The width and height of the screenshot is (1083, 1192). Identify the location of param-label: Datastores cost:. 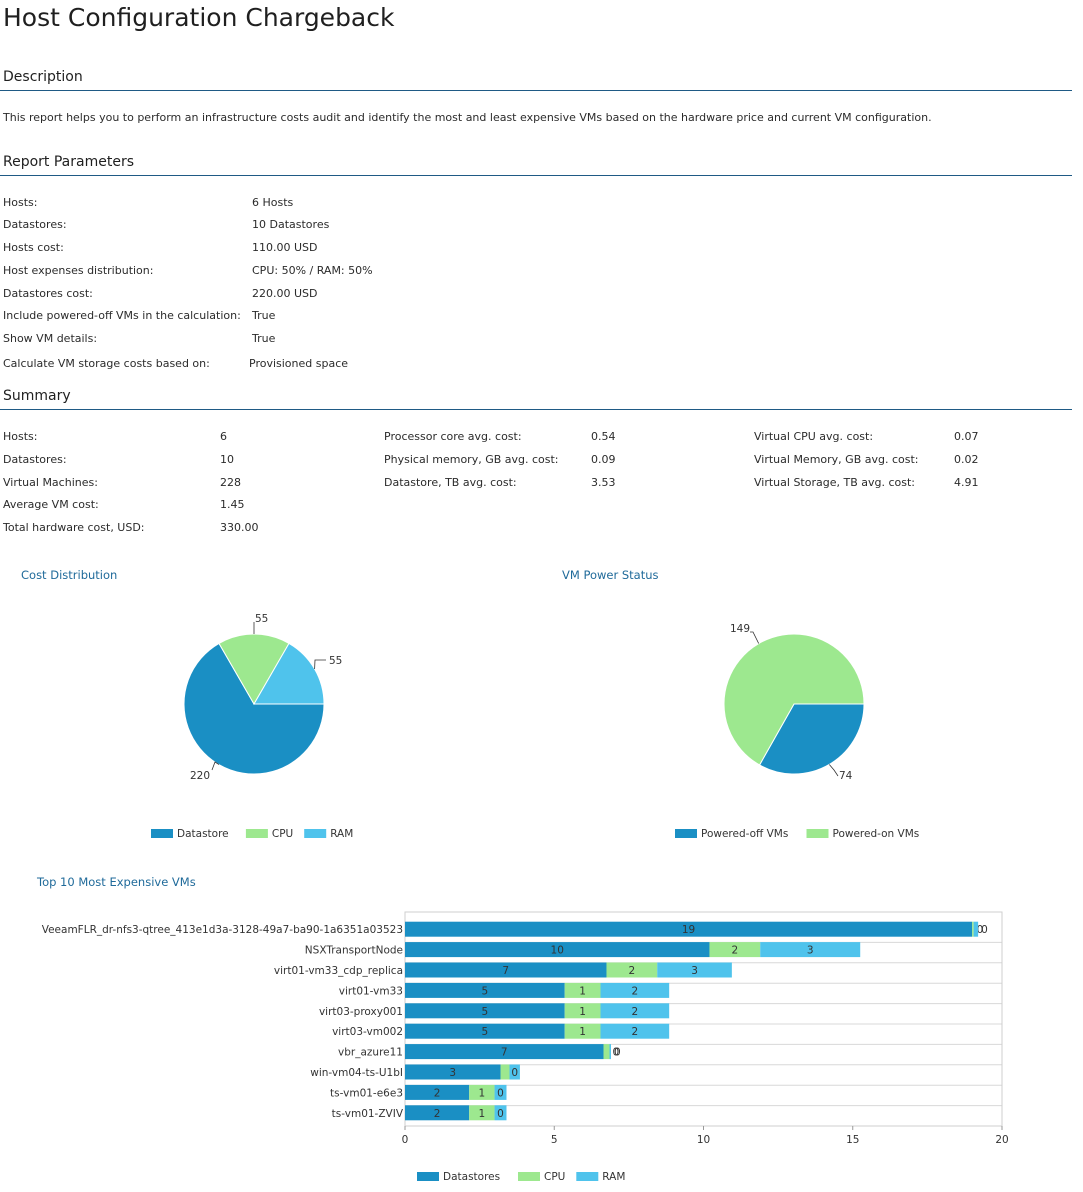
(48, 293).